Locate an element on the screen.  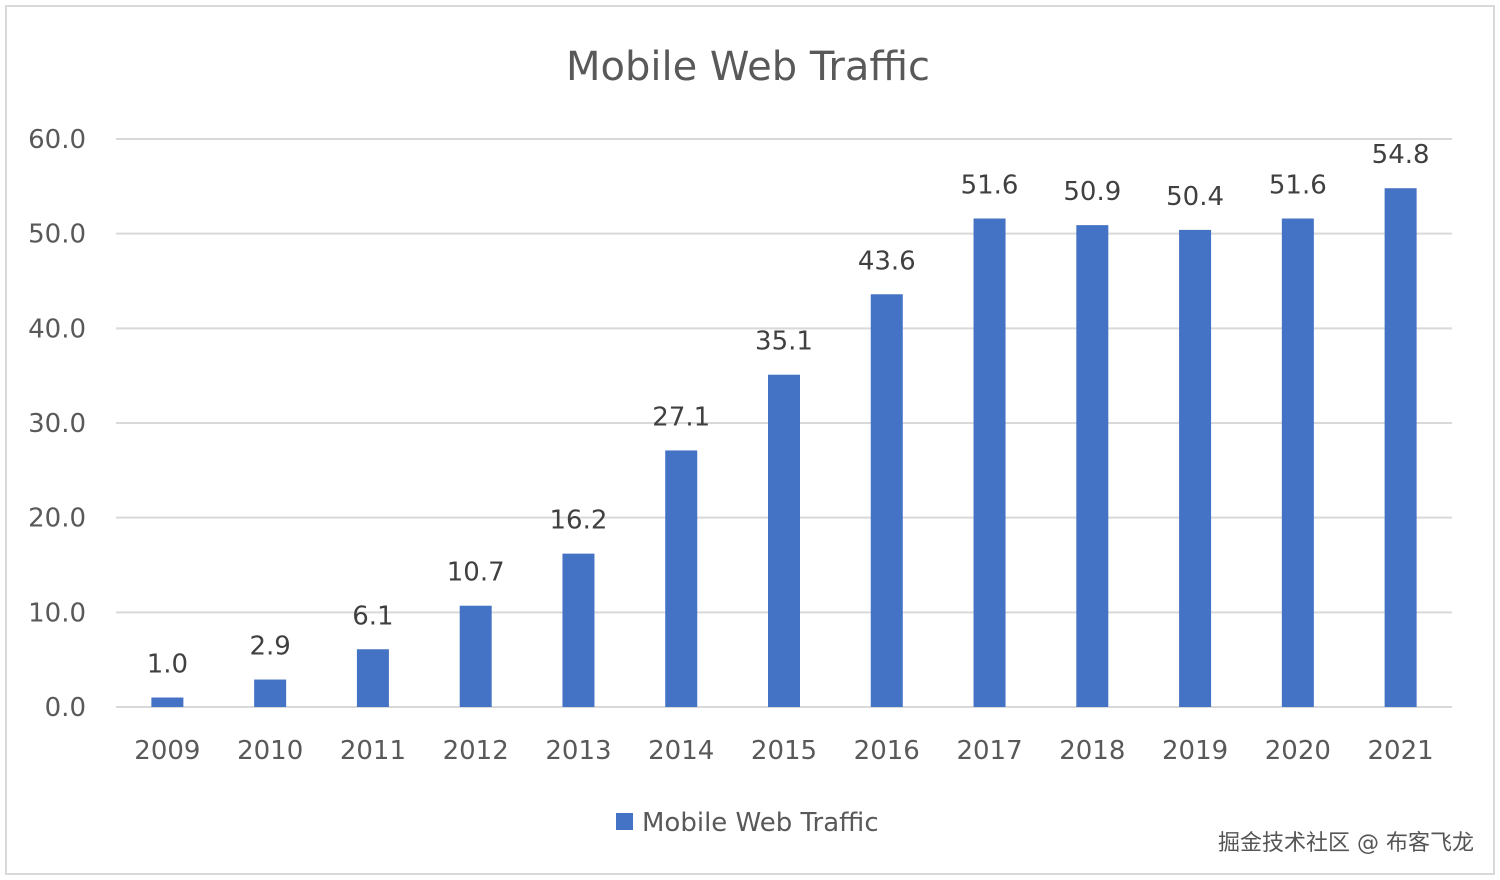
data-label-2021: 54.8 is located at coordinates (1401, 155).